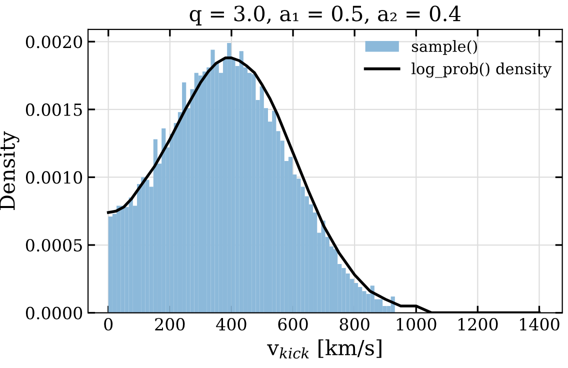 This screenshot has height=368, width=568. I want to click on y-tick-label: 0.0020, so click(54, 42).